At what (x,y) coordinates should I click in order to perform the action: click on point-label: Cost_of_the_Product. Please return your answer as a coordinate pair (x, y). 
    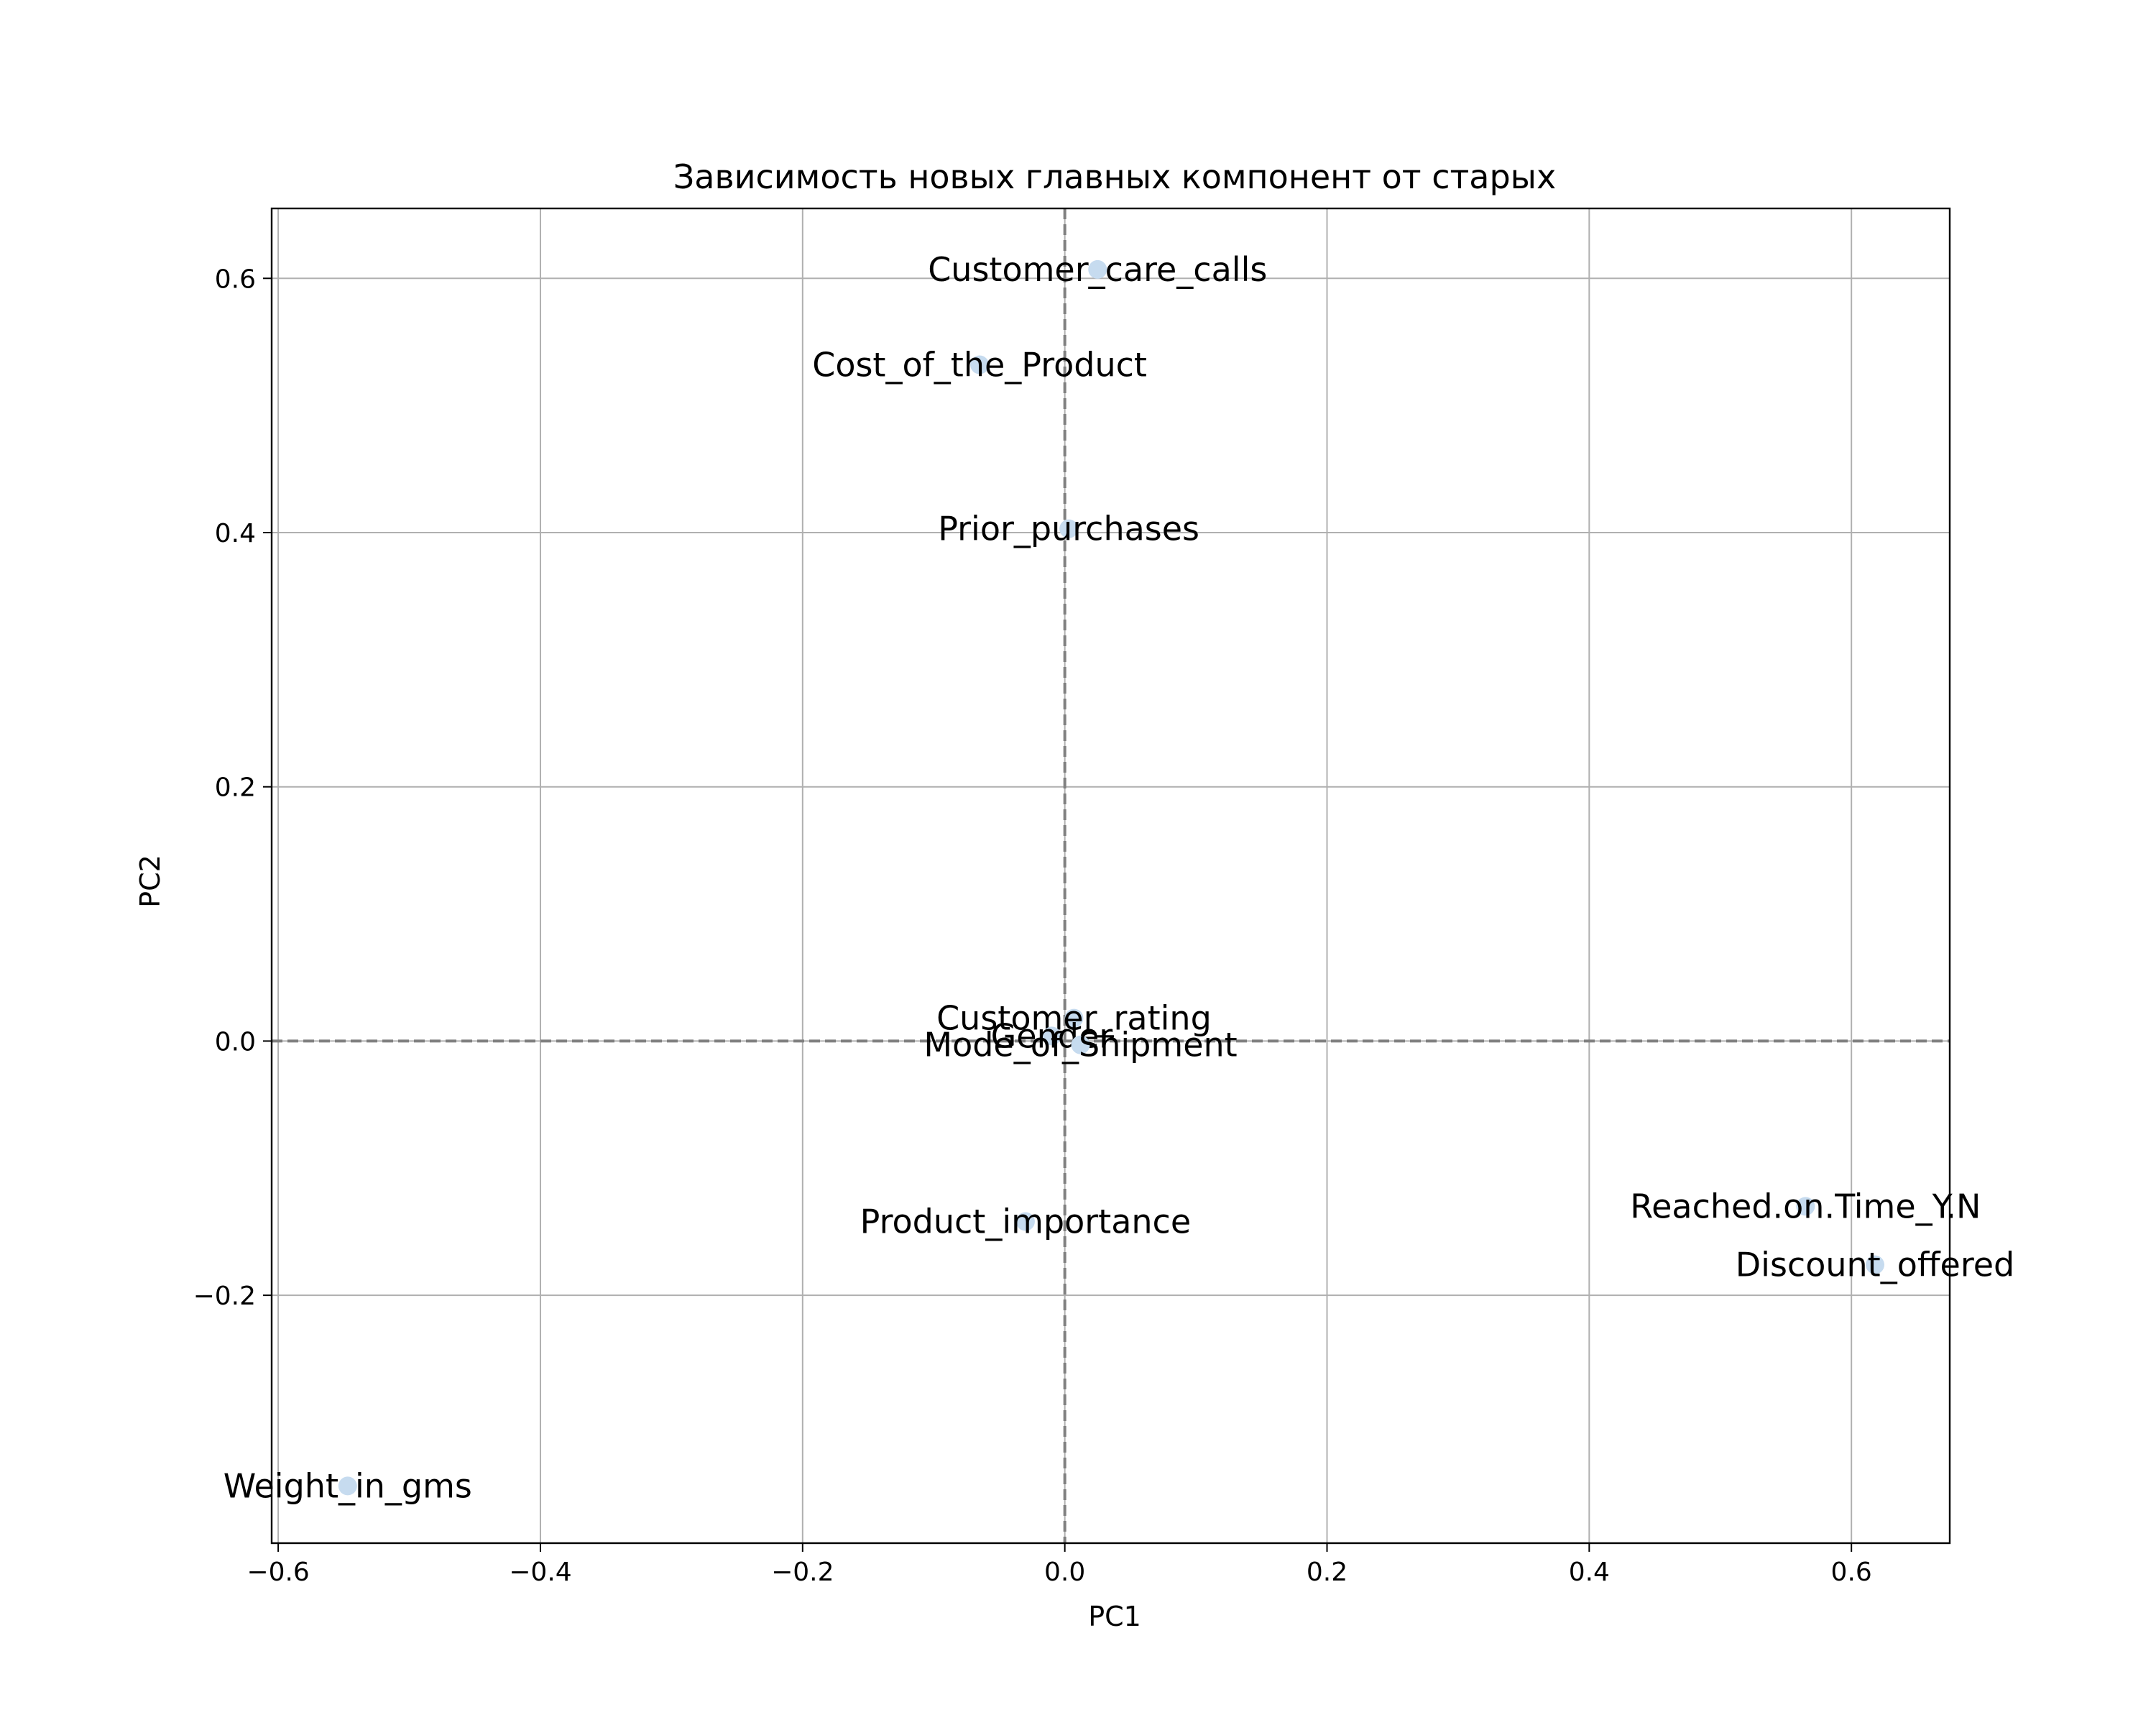
    Looking at the image, I should click on (980, 365).